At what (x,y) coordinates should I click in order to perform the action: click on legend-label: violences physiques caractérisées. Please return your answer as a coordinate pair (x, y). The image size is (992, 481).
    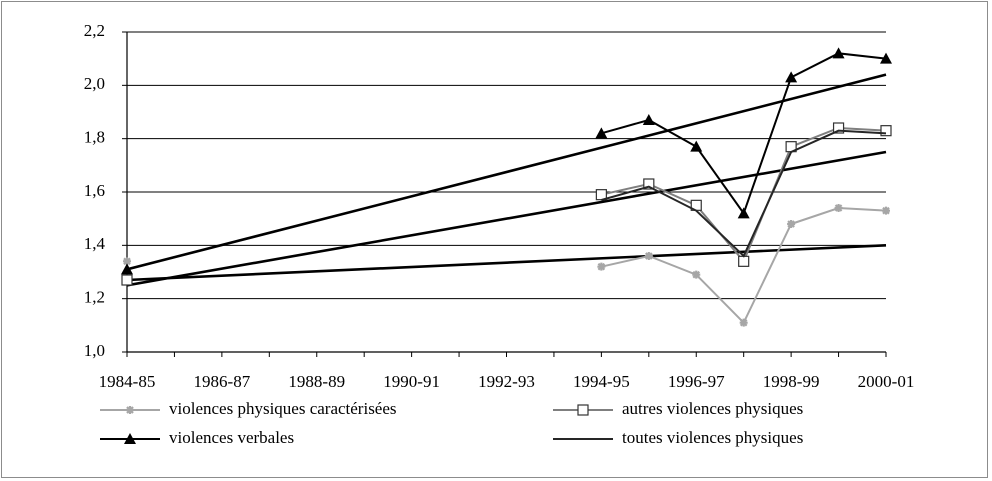
    Looking at the image, I should click on (283, 408).